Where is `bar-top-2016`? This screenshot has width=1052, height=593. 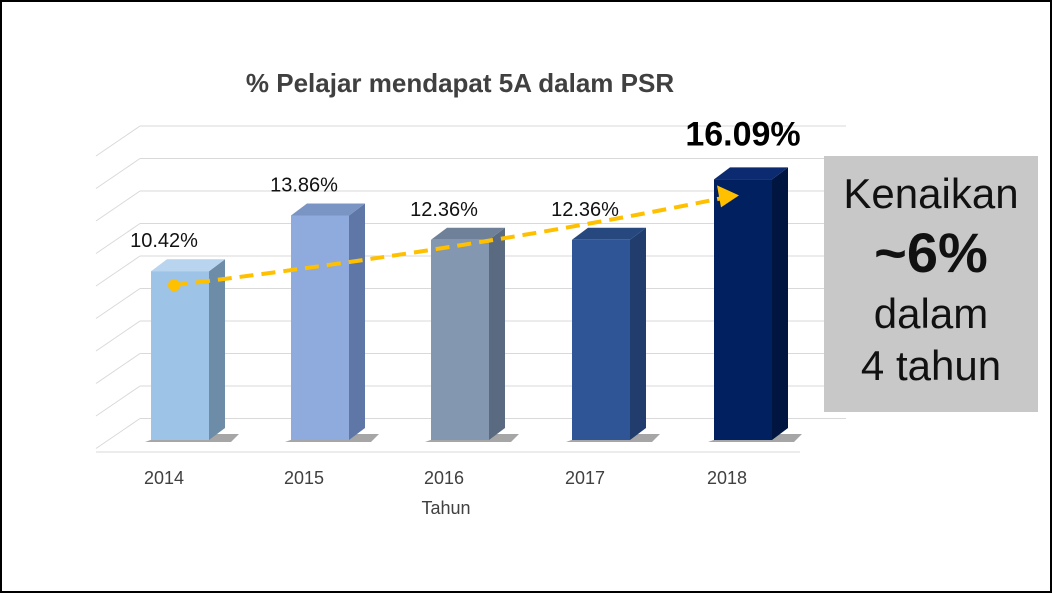 bar-top-2016 is located at coordinates (468, 233).